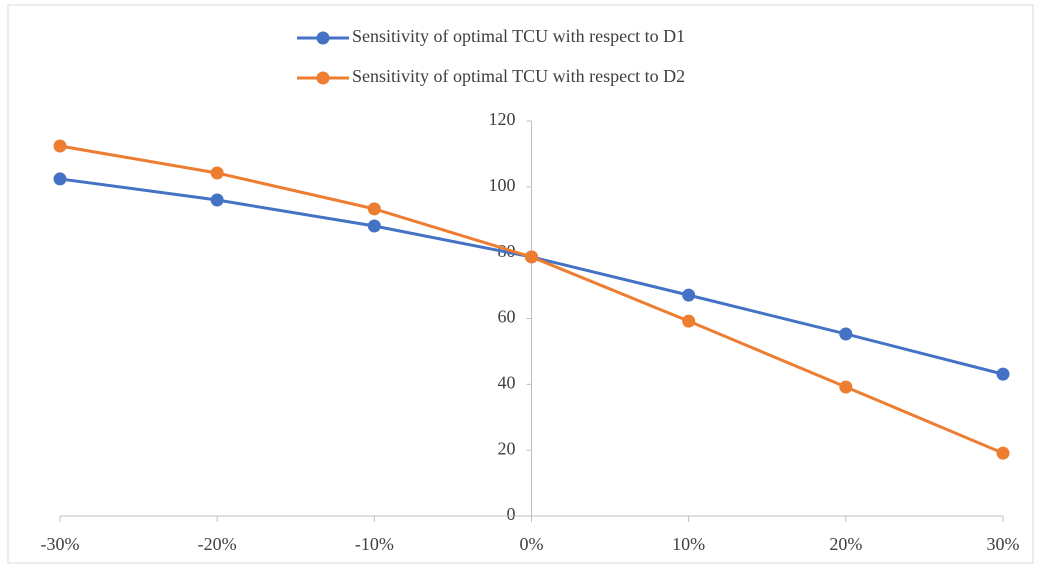 This screenshot has width=1039, height=569. What do you see at coordinates (511, 514) in the screenshot?
I see `y-tick-label: 0` at bounding box center [511, 514].